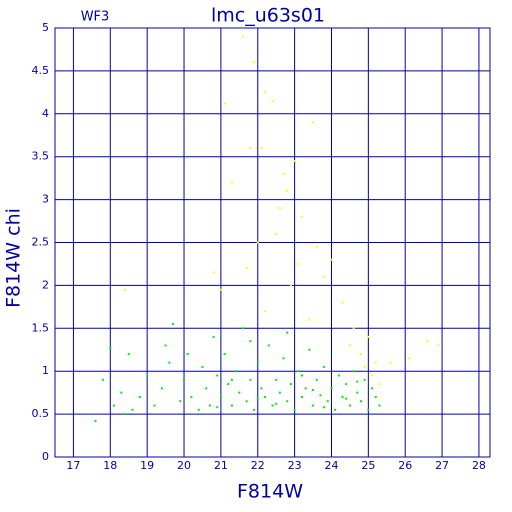  What do you see at coordinates (41, 327) in the screenshot?
I see `y-tick-label: 1.5` at bounding box center [41, 327].